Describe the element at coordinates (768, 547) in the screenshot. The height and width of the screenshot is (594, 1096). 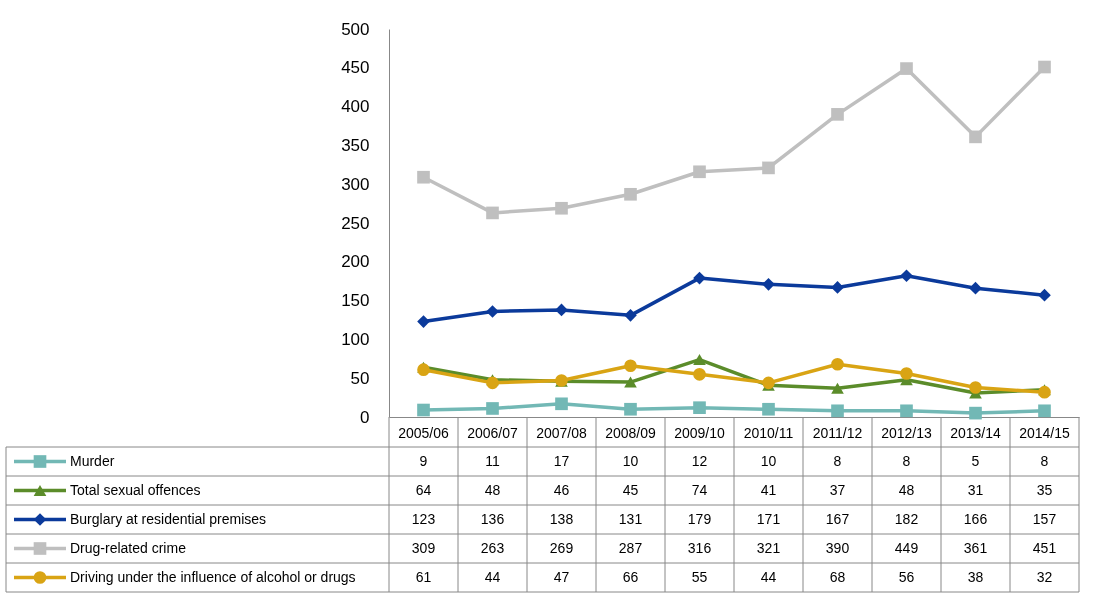
I see `data-label: 321` at that location.